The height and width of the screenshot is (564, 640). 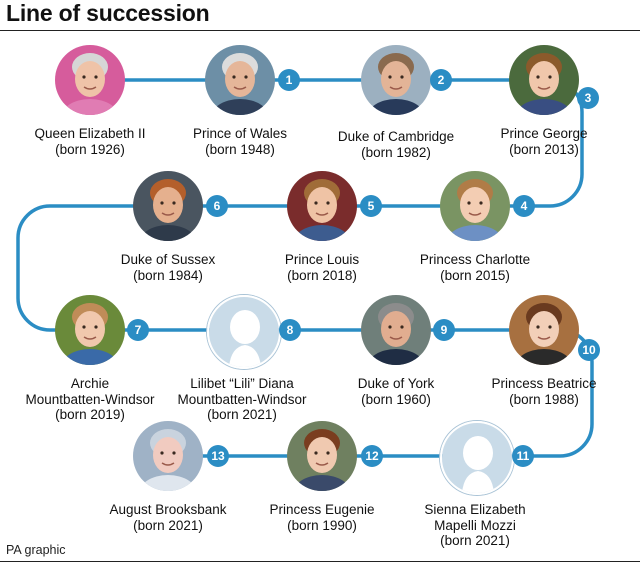 I want to click on portrait-prince-of-wales, so click(x=240, y=80).